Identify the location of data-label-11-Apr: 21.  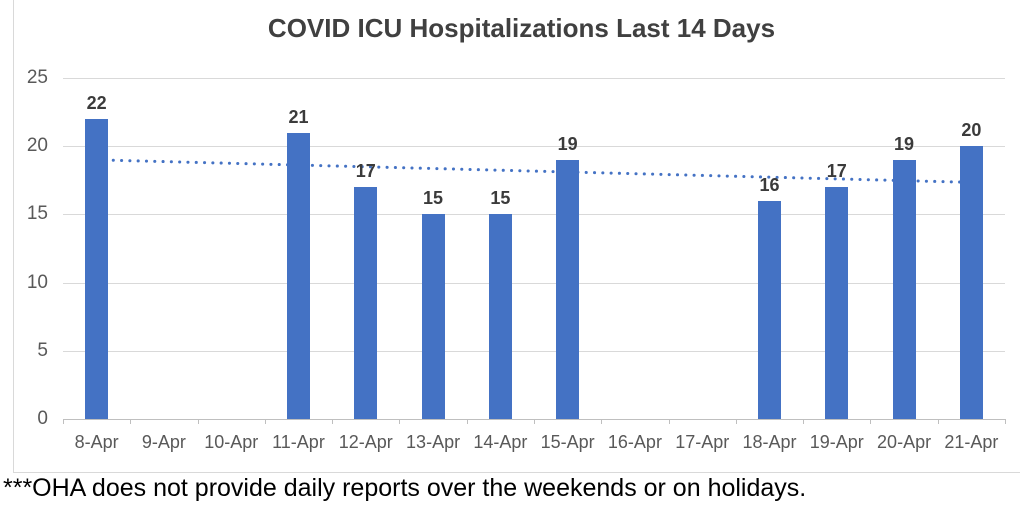
(298, 116).